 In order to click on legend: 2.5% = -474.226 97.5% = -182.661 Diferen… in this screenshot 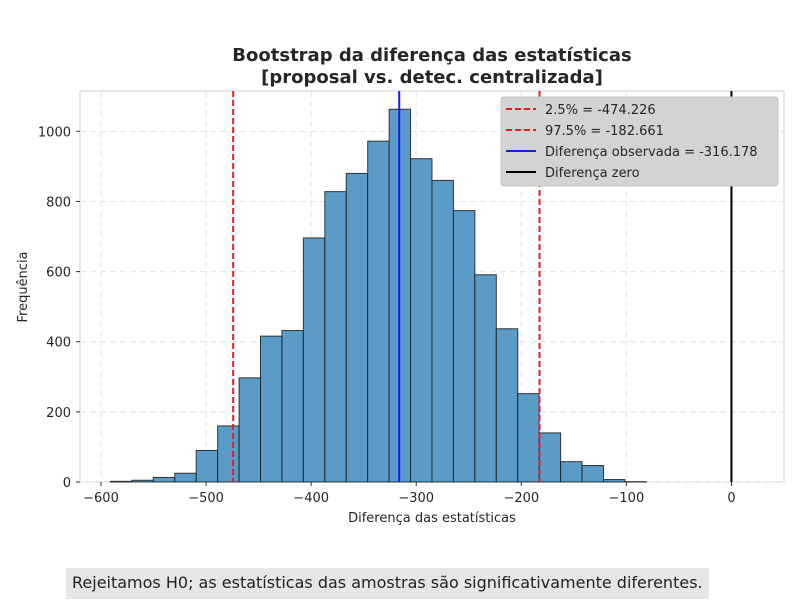, I will do `click(639, 141)`.